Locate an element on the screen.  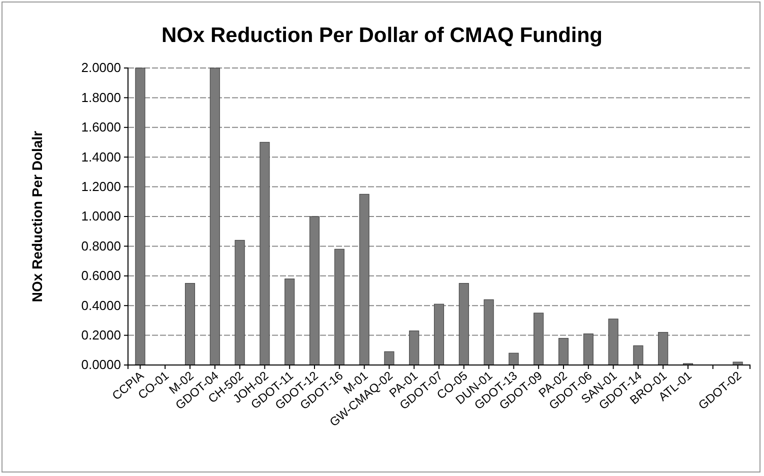
y-tick-label: 1.6000 is located at coordinates (101, 127).